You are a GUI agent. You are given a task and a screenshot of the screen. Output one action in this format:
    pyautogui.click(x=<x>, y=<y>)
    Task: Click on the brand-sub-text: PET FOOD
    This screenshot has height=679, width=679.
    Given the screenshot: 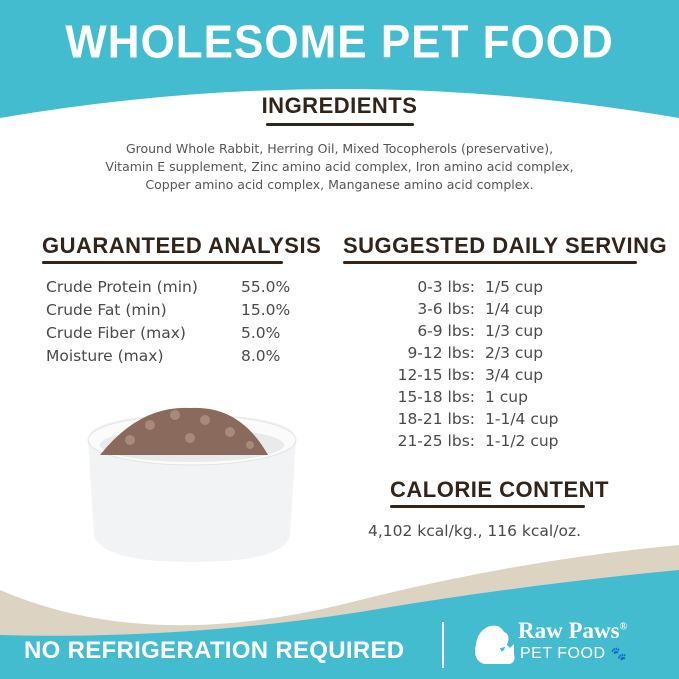 What is the action you would take?
    pyautogui.click(x=563, y=653)
    